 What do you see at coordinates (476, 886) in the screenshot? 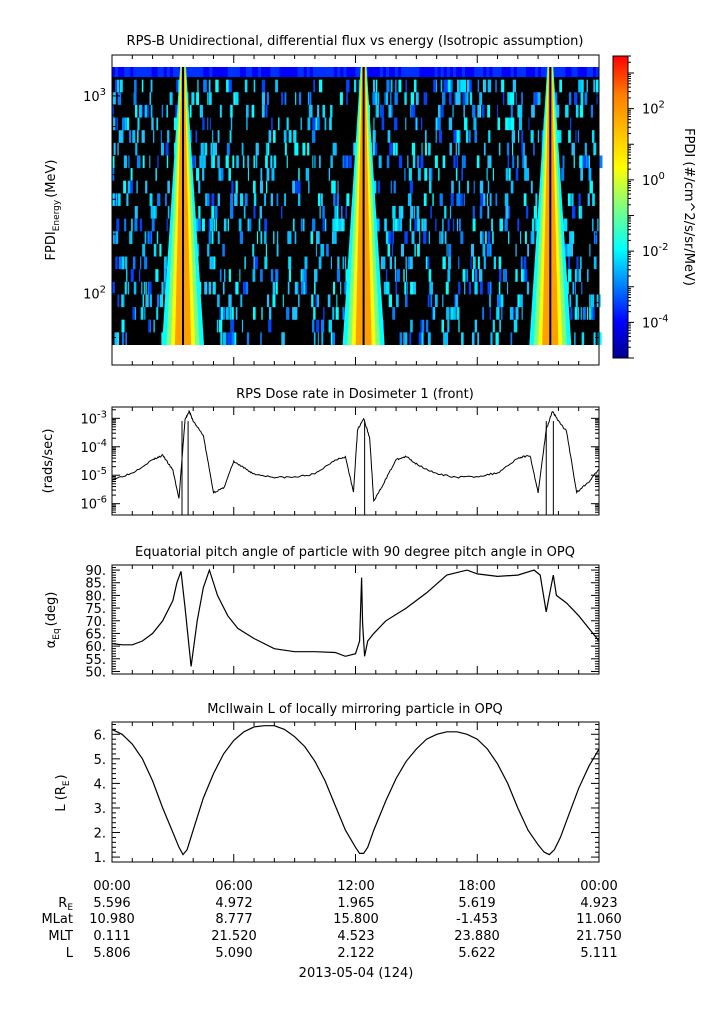
I see `time-tick-label: 18:00` at bounding box center [476, 886].